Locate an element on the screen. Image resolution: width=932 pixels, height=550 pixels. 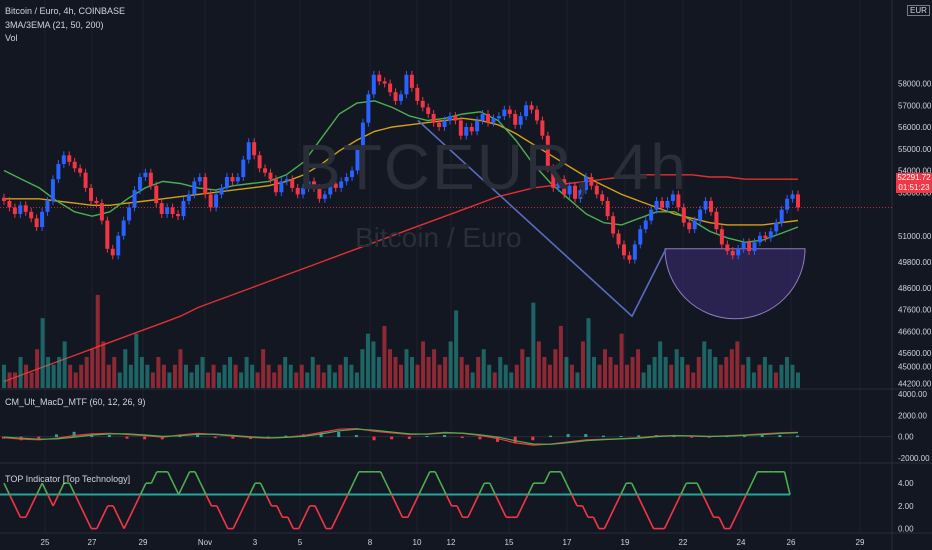
macd-legend: CM_Ult_MacD_MTF (60, 12, 26, 9) is located at coordinates (75, 402).